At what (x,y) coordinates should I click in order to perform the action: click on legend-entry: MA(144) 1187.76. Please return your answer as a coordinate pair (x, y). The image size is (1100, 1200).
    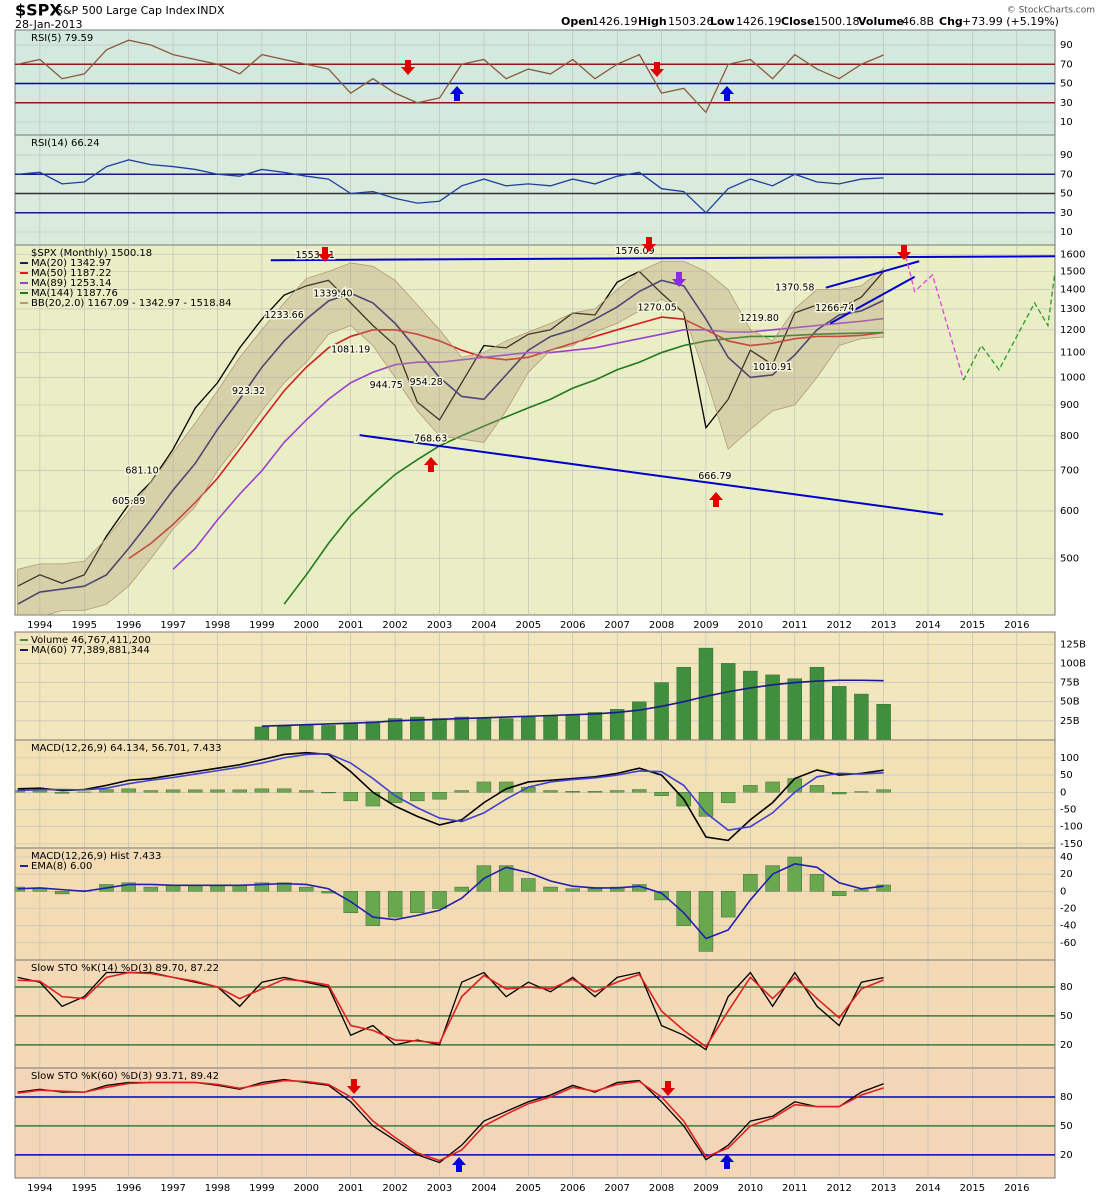
    Looking at the image, I should click on (74, 293).